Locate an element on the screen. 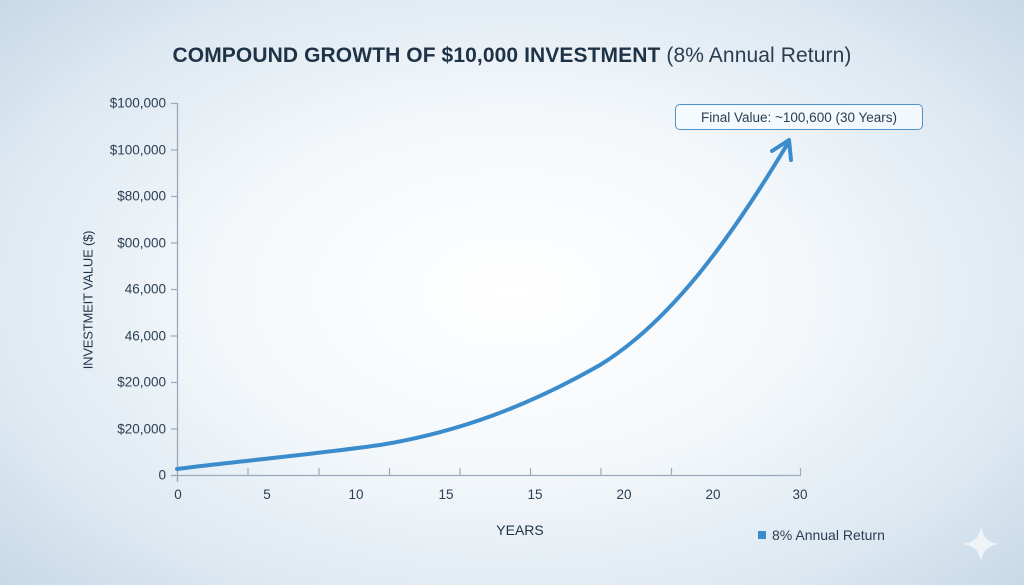 The width and height of the screenshot is (1024, 585). legend-swatch-icon is located at coordinates (762, 535).